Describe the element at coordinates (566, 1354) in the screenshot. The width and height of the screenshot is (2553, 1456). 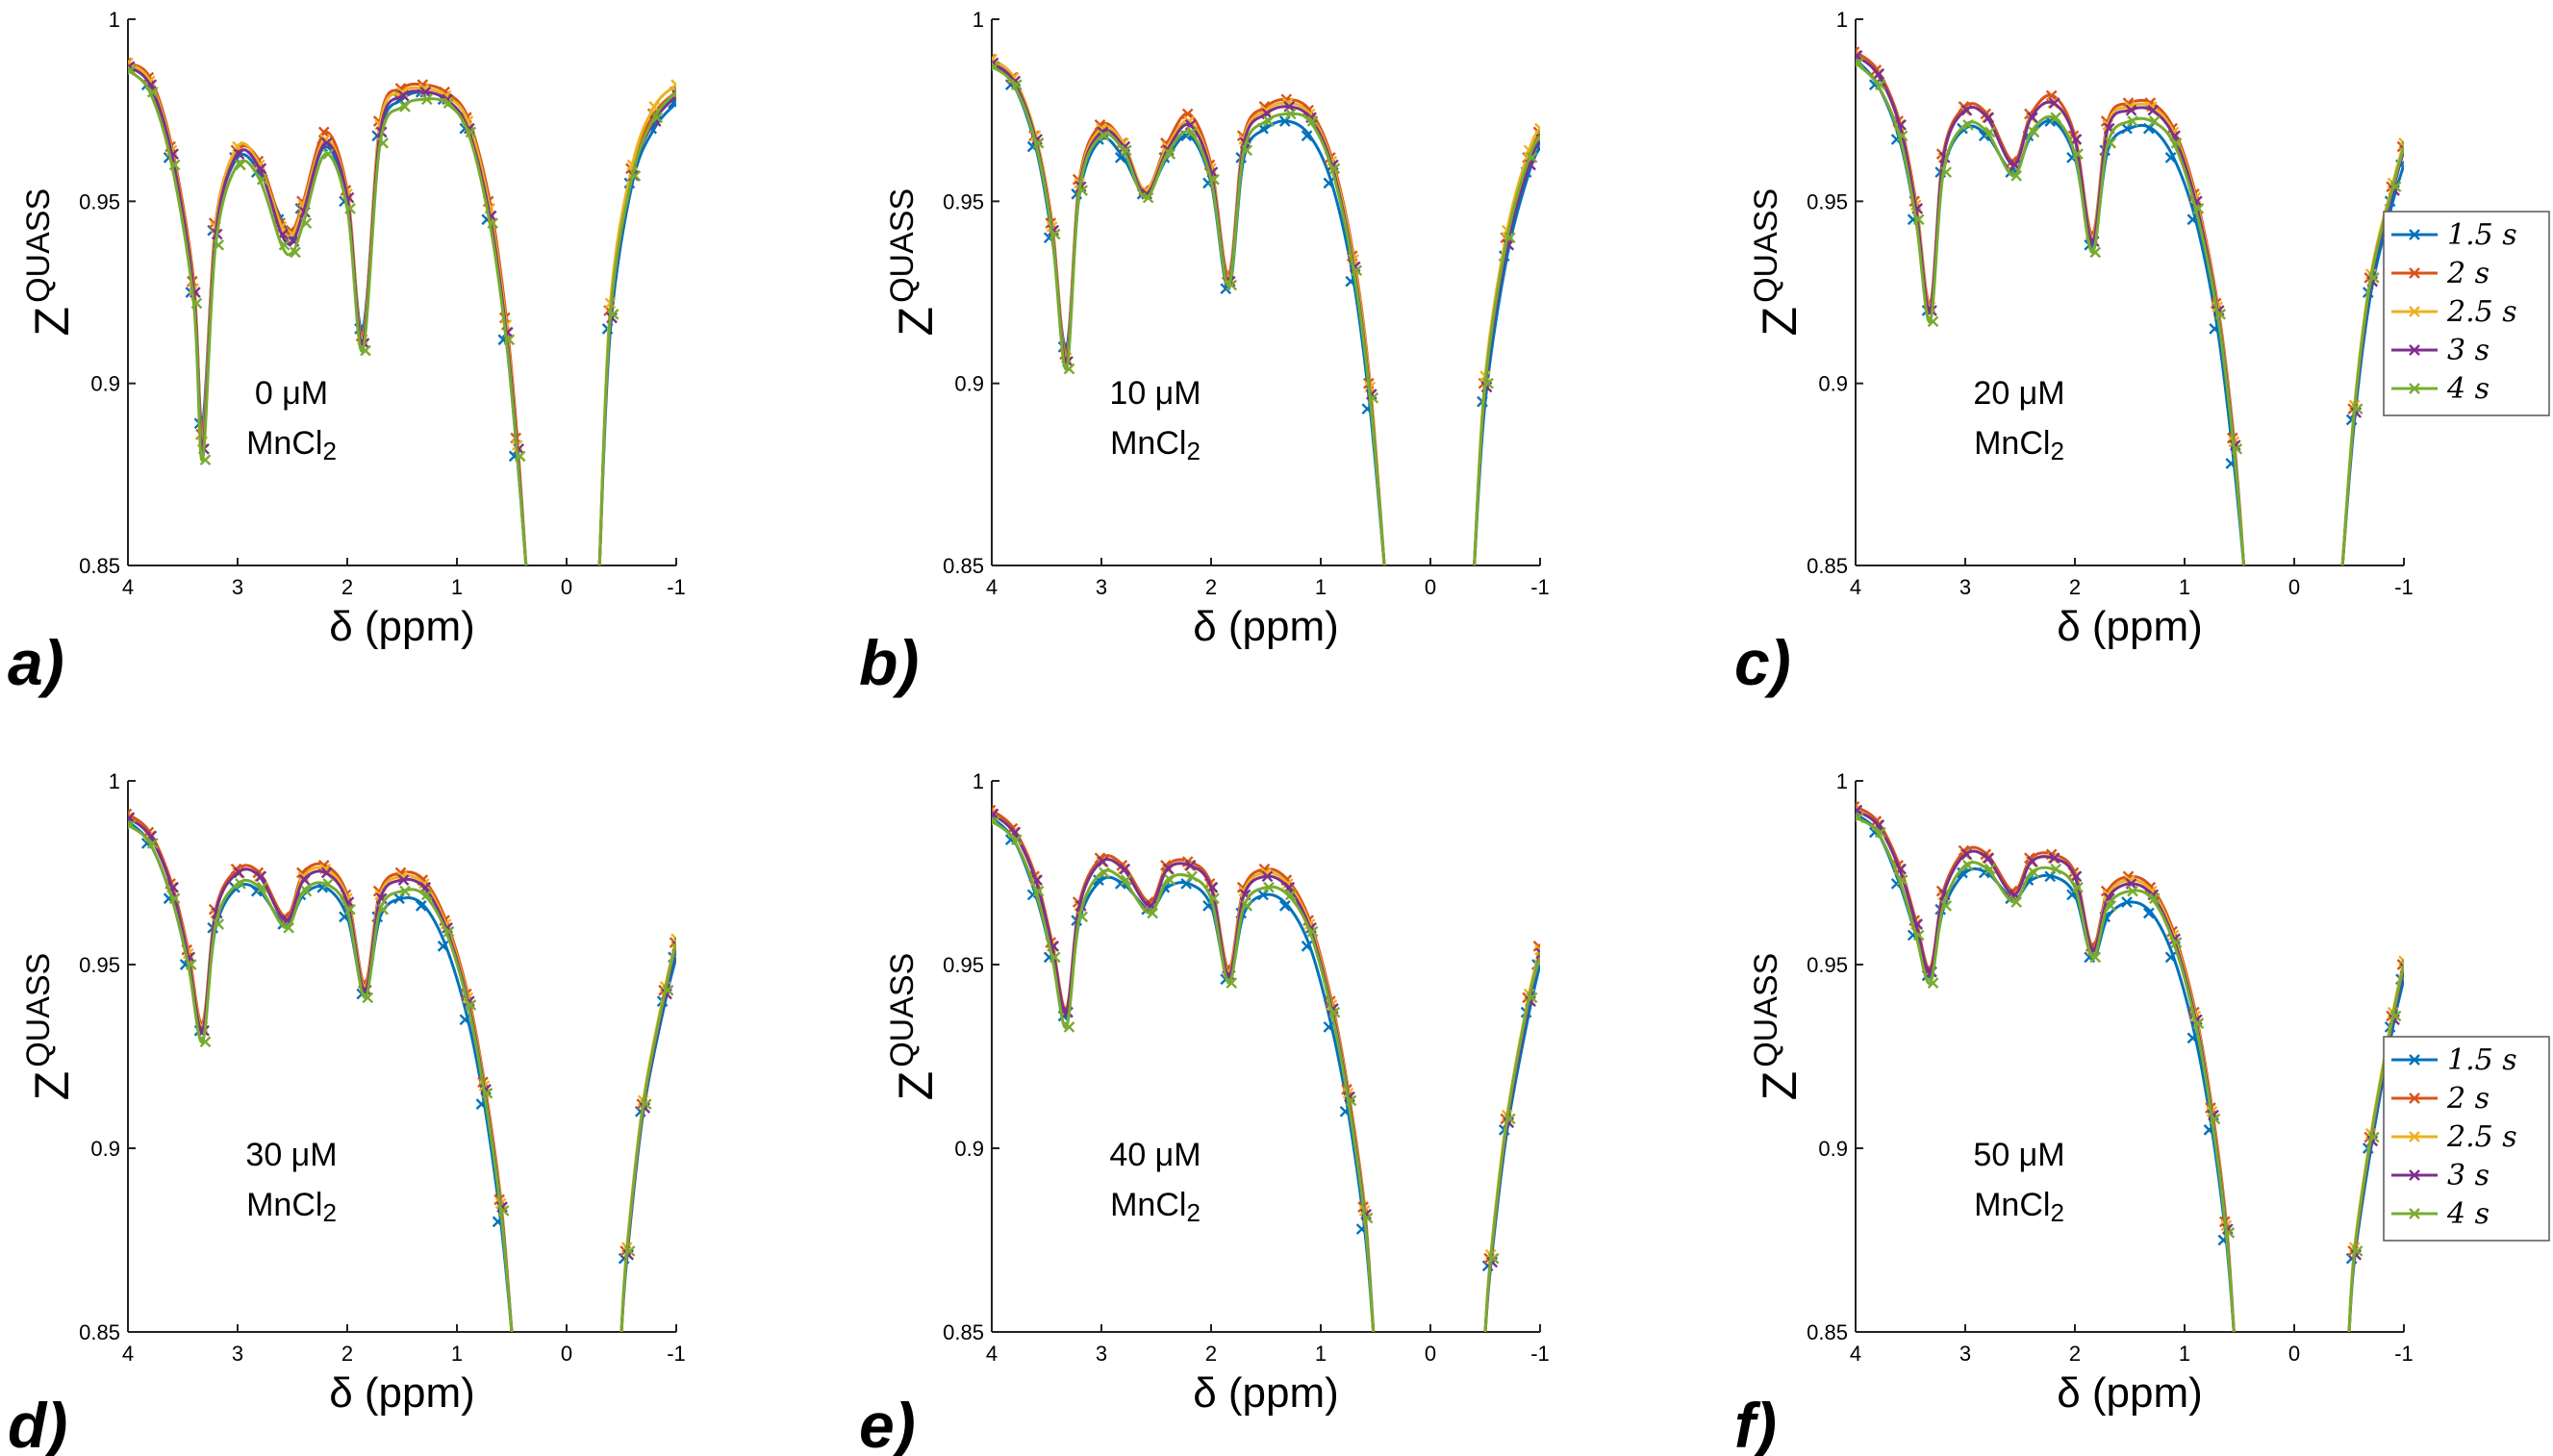
I see `x-tick-label: 0` at that location.